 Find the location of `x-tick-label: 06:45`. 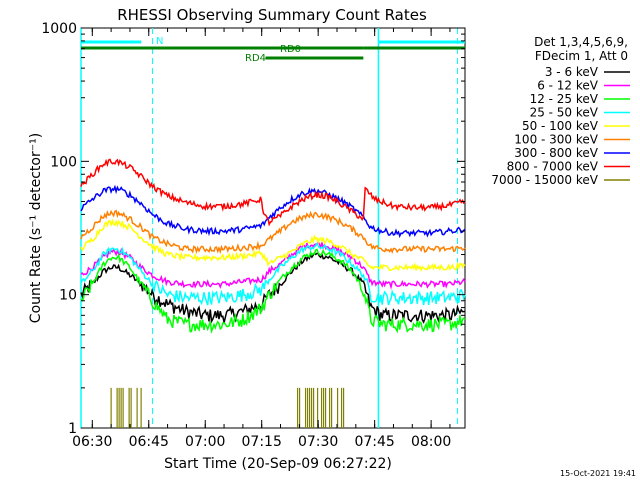

x-tick-label: 06:45 is located at coordinates (149, 442).